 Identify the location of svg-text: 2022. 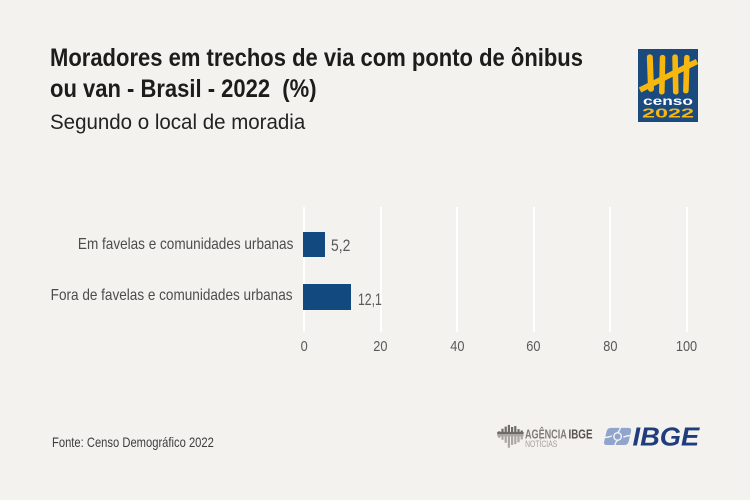
(668, 113).